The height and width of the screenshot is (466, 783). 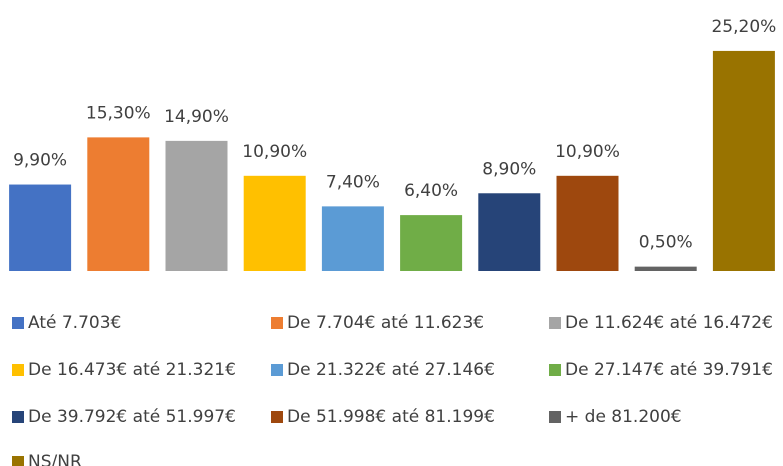 What do you see at coordinates (669, 370) in the screenshot?
I see `legend-label: De 27.147€ até 39.791€` at bounding box center [669, 370].